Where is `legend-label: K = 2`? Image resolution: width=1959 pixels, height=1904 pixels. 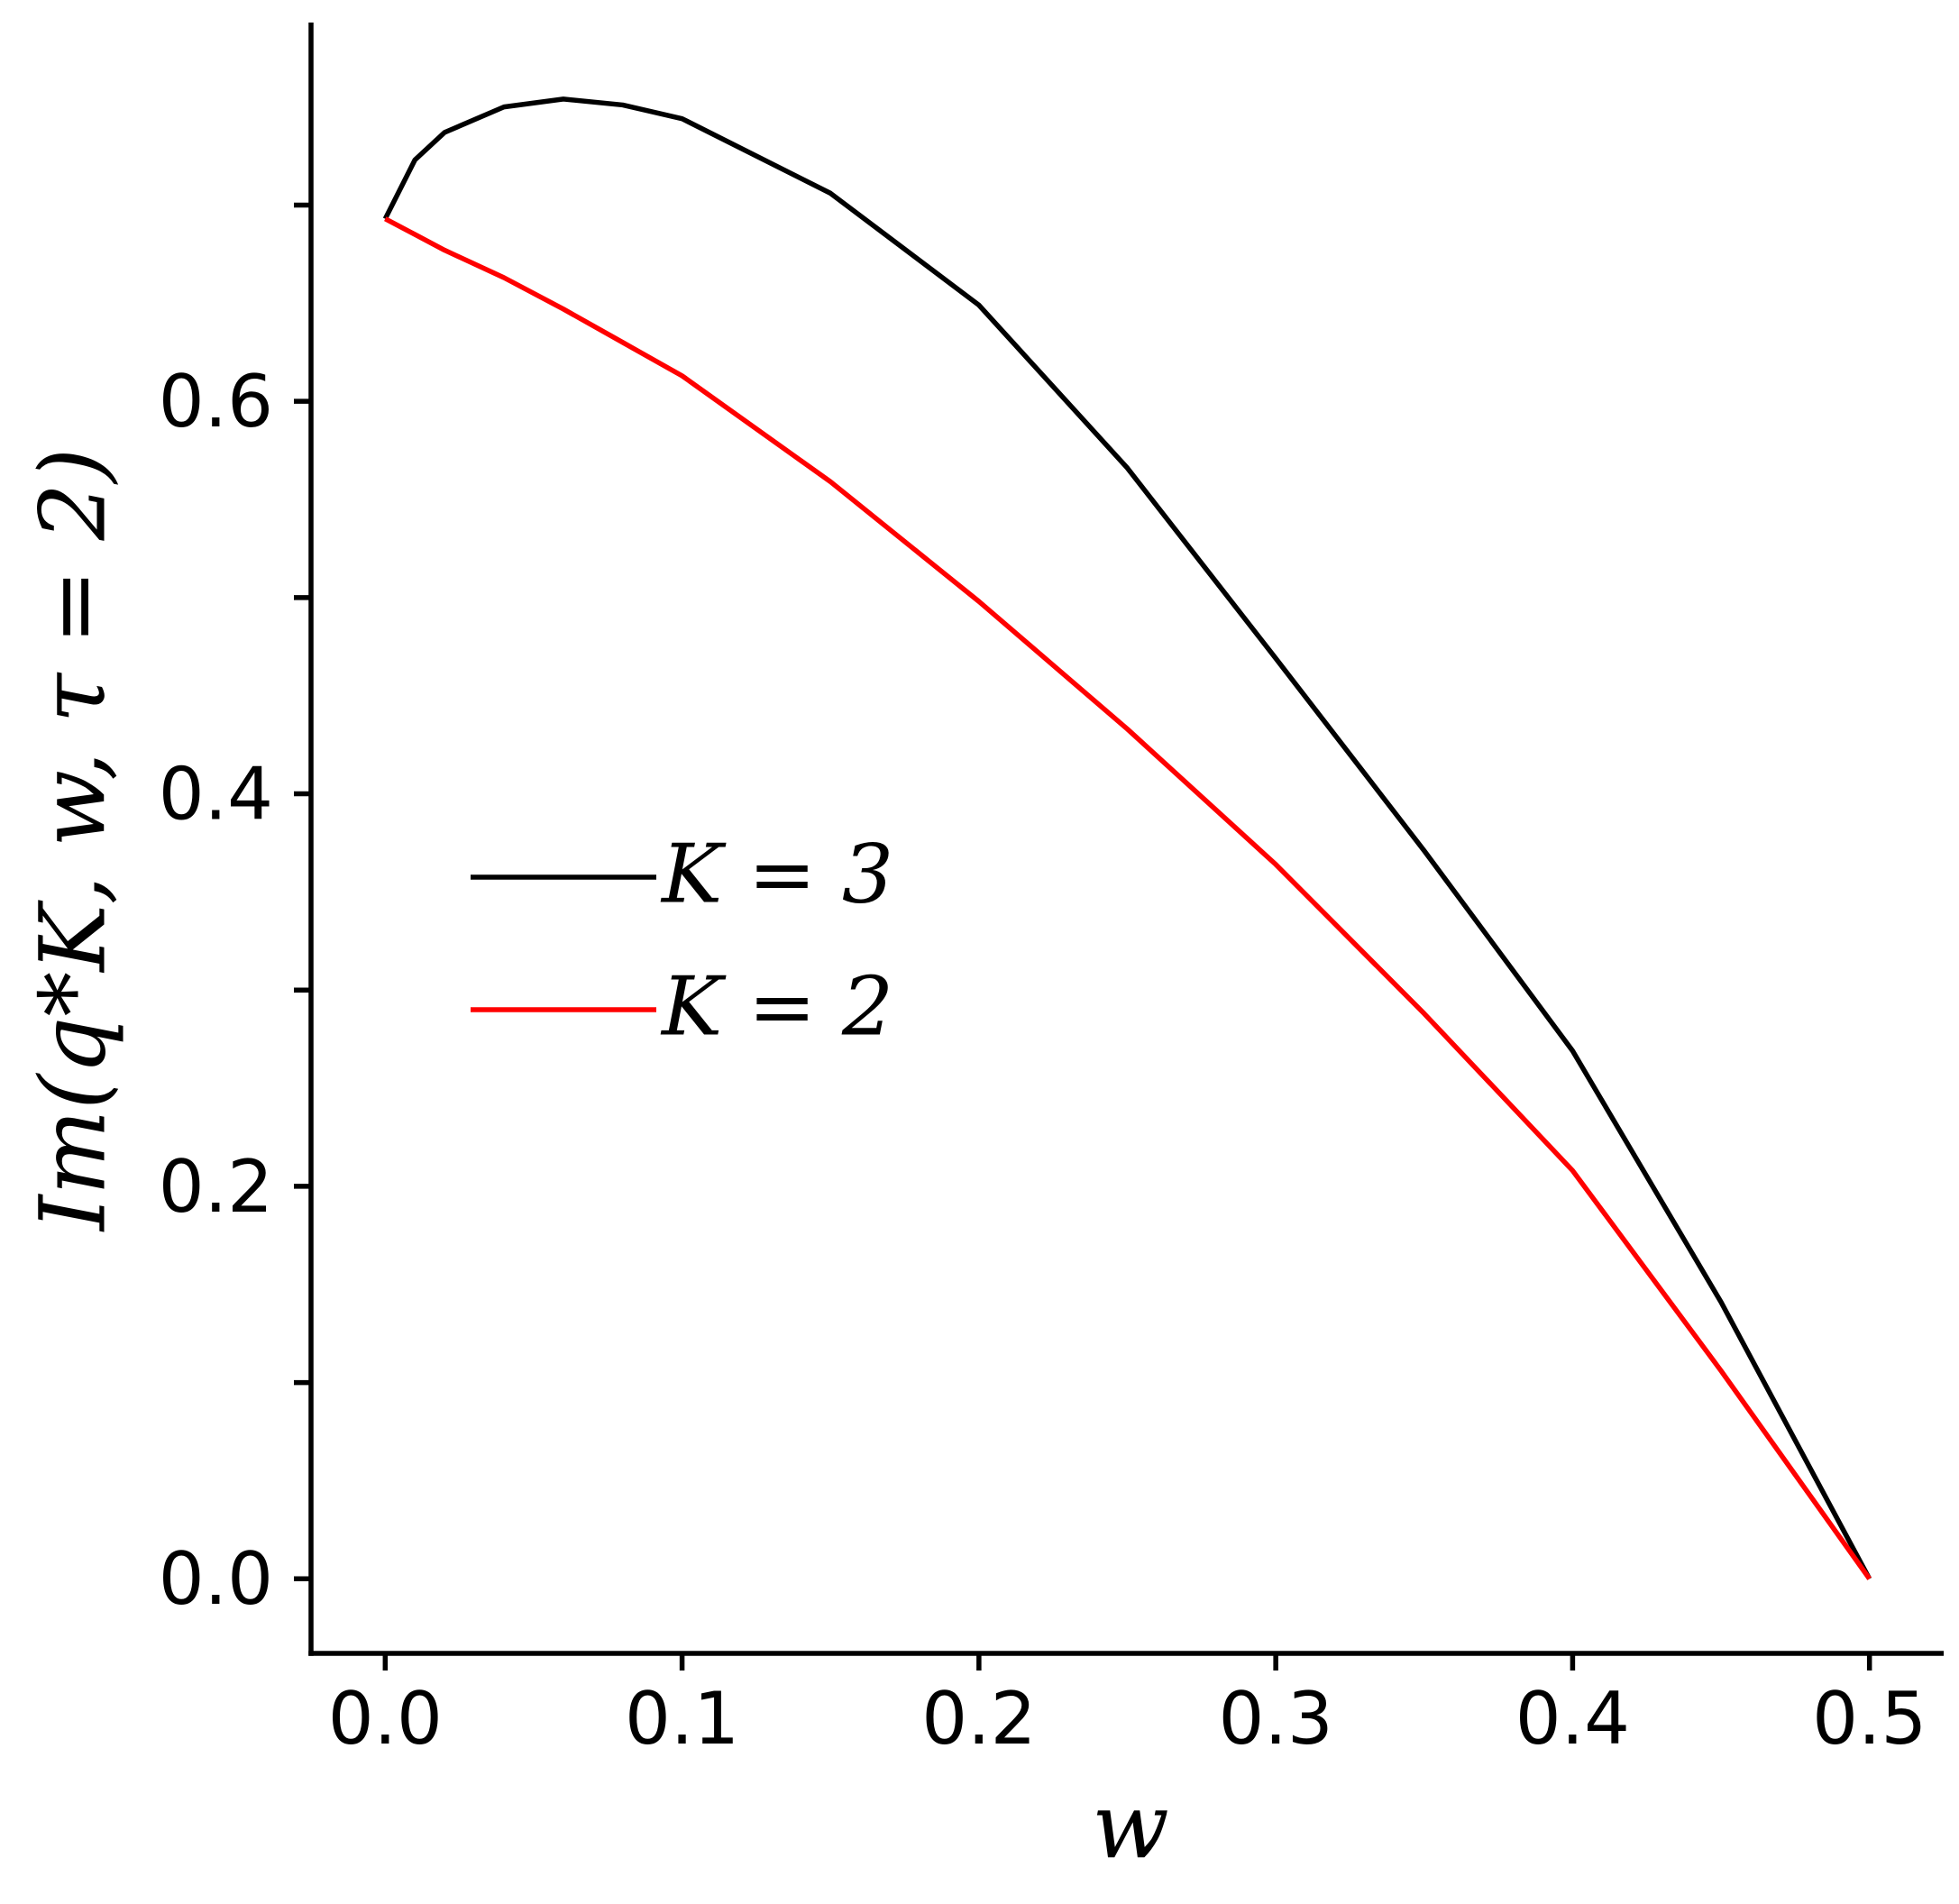 legend-label: K = 2 is located at coordinates (776, 1006).